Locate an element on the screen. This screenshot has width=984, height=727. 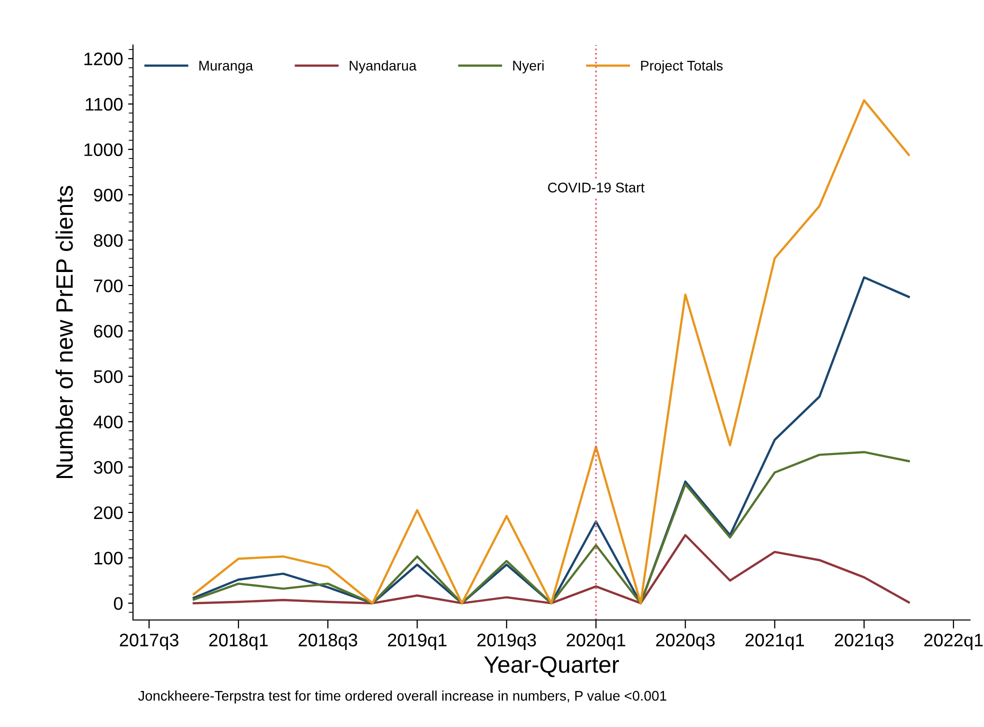
x-axis-title: Year-Quarter is located at coordinates (551, 667).